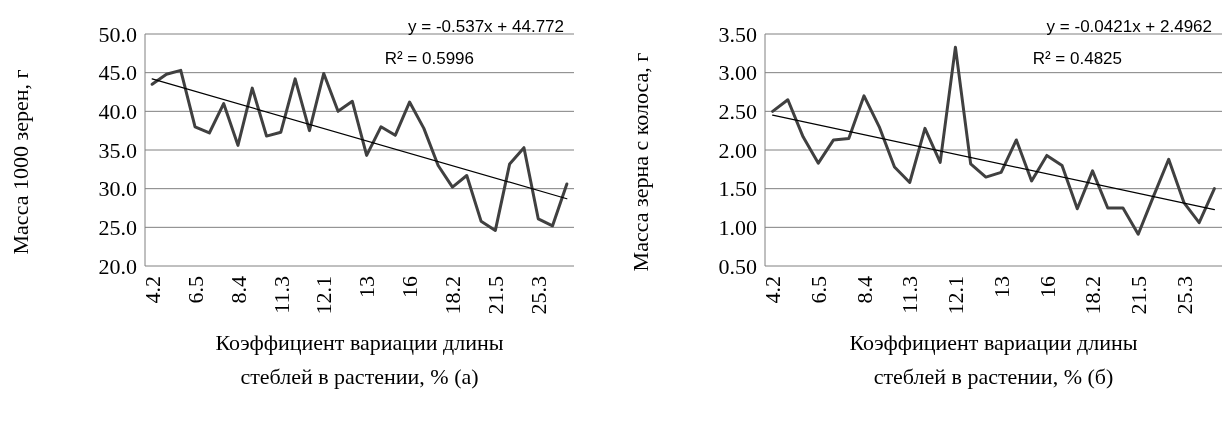 This screenshot has height=425, width=1225. Describe the element at coordinates (737, 228) in the screenshot. I see `y-tick-label: 1.00` at that location.